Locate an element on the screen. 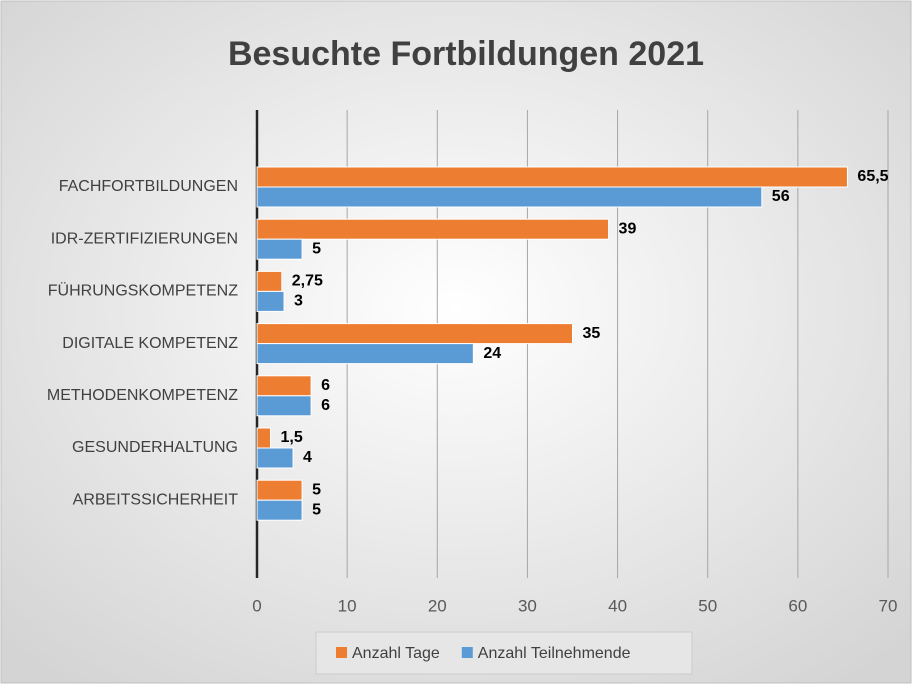  x-tick-label: 50 is located at coordinates (707, 605).